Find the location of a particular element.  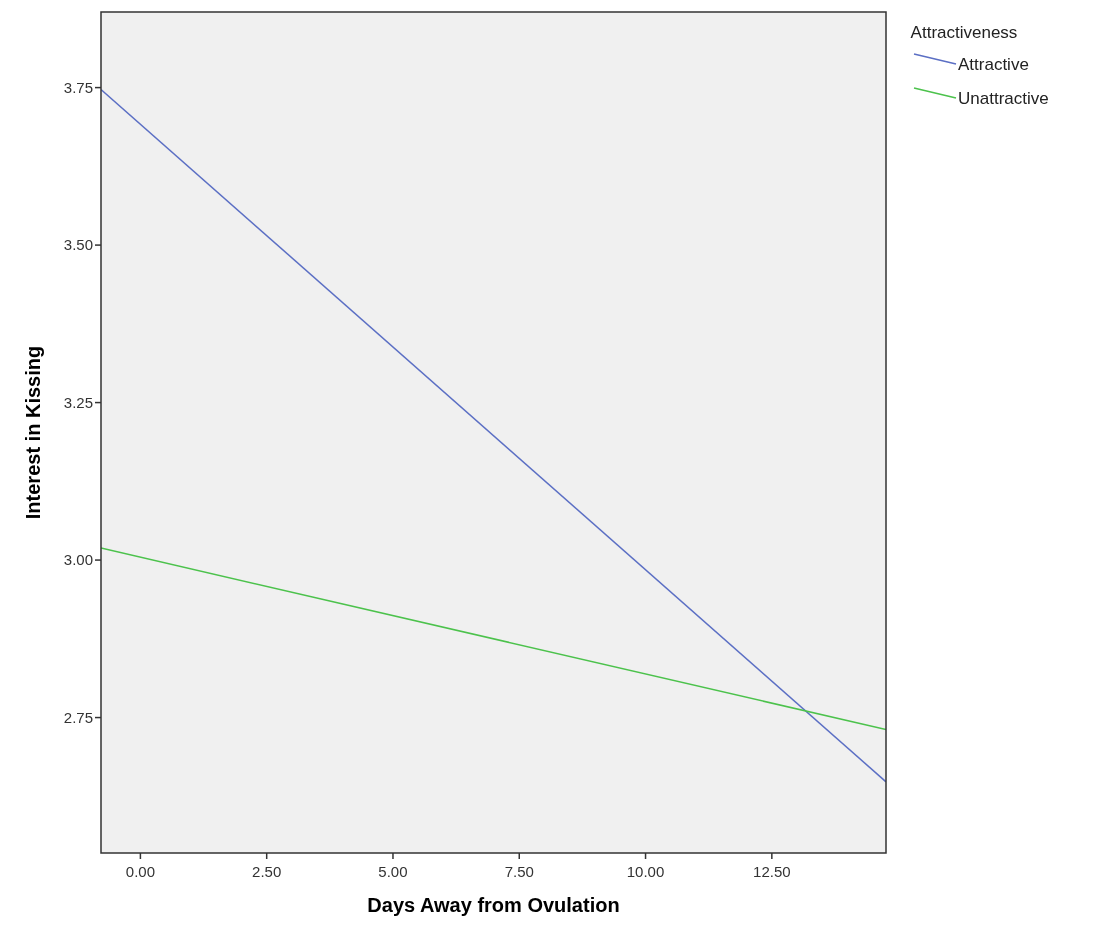

x-tick-label: 5.00 is located at coordinates (393, 871).